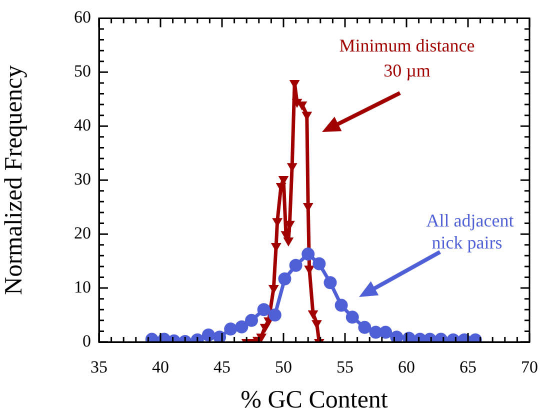 Image resolution: width=554 pixels, height=416 pixels. What do you see at coordinates (470, 231) in the screenshot?
I see `annotation: All adjacent nick pairs` at bounding box center [470, 231].